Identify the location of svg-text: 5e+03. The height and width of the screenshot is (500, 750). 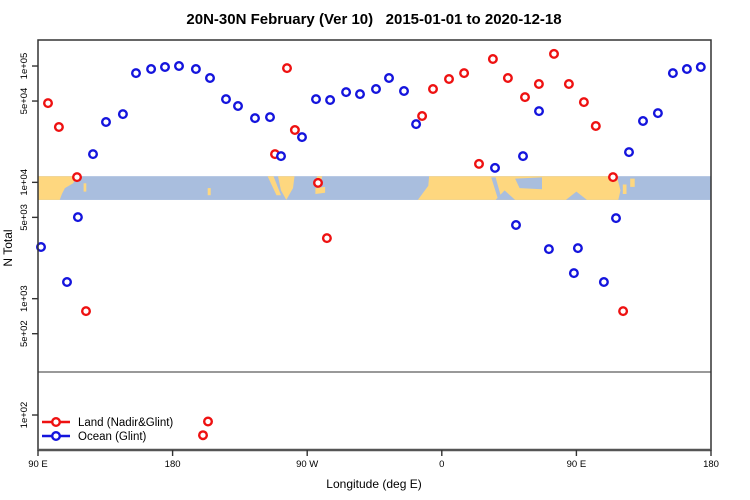
(24, 217).